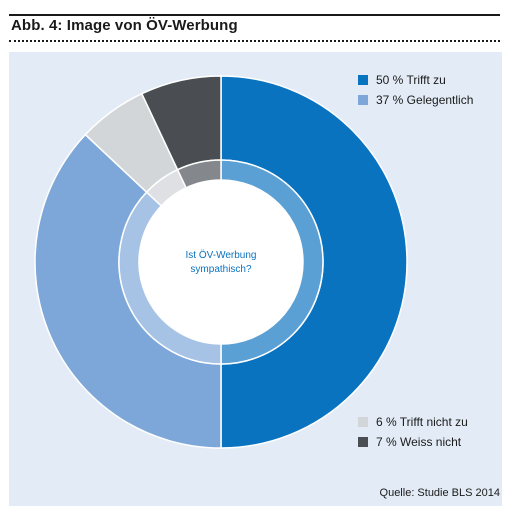  I want to click on donut-hole, so click(221, 262).